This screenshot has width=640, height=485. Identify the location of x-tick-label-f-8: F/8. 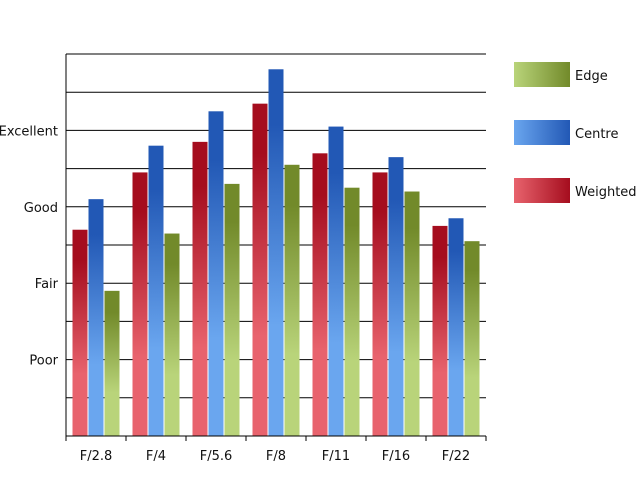
(276, 456).